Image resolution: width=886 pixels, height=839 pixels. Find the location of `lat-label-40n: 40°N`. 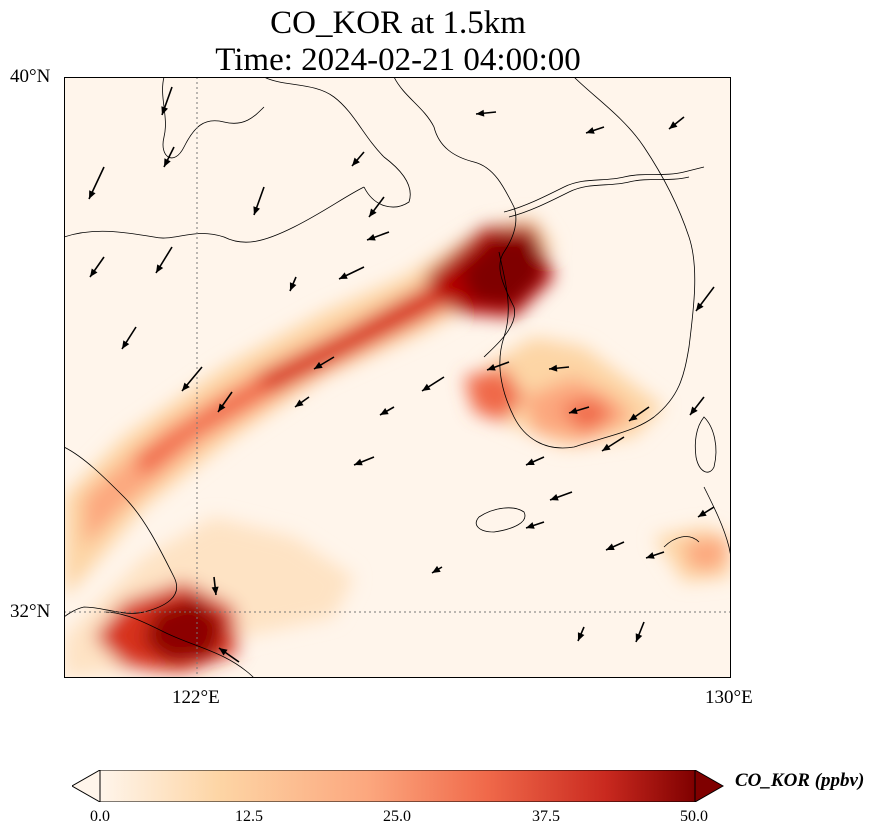

lat-label-40n: 40°N is located at coordinates (30, 76).